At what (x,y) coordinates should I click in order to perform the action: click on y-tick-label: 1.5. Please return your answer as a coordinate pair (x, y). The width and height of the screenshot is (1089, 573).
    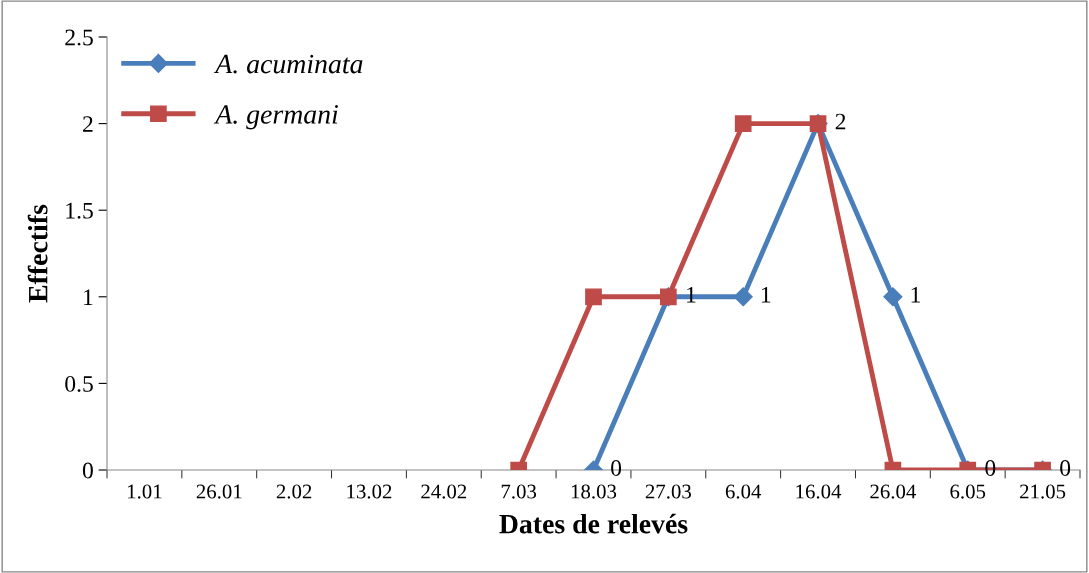
    Looking at the image, I should click on (79, 210).